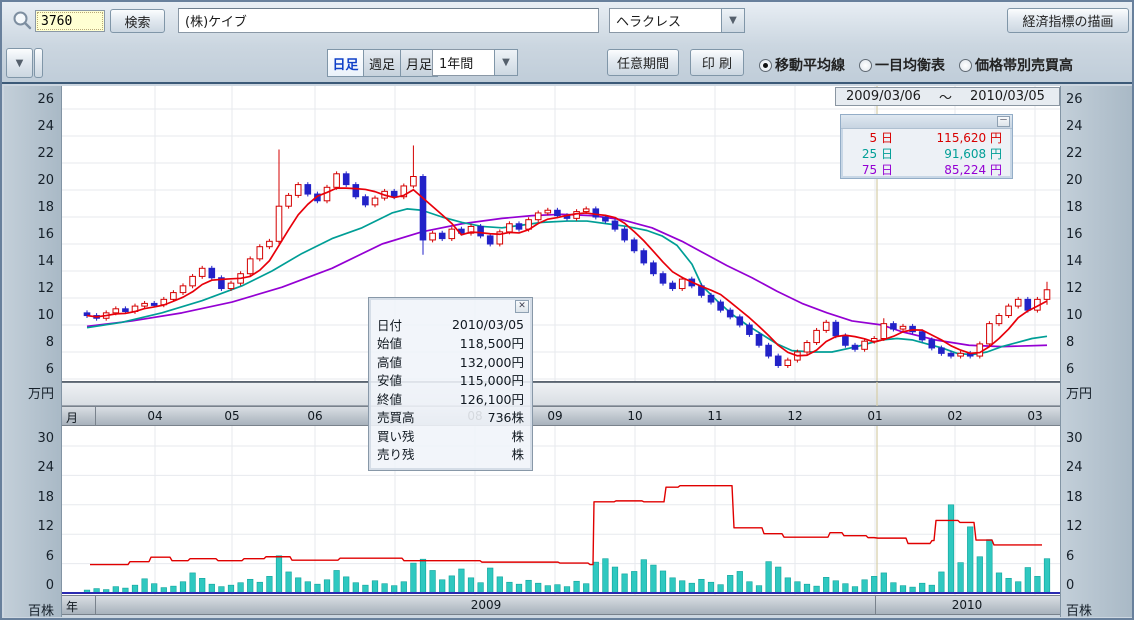  I want to click on radio-label: 価格帯別売買高, so click(1024, 66).